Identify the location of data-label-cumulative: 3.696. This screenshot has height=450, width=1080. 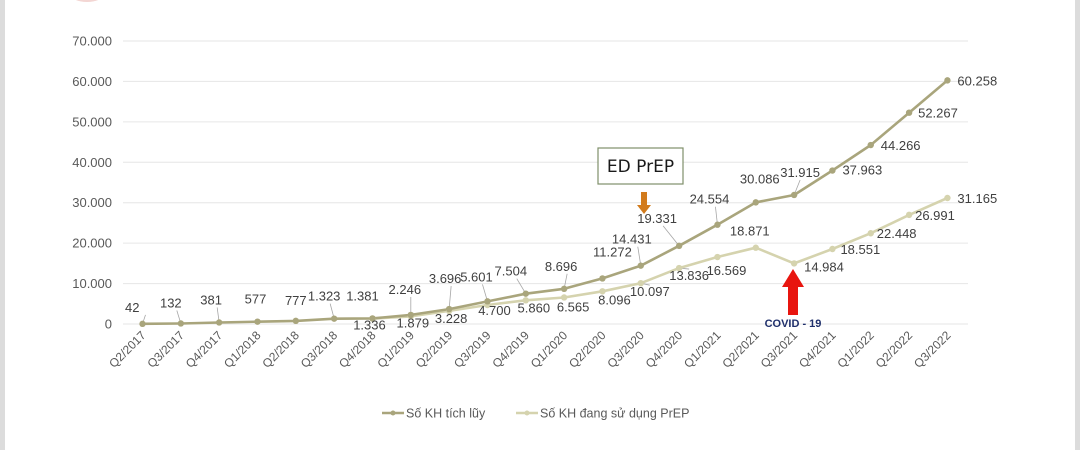
(445, 278).